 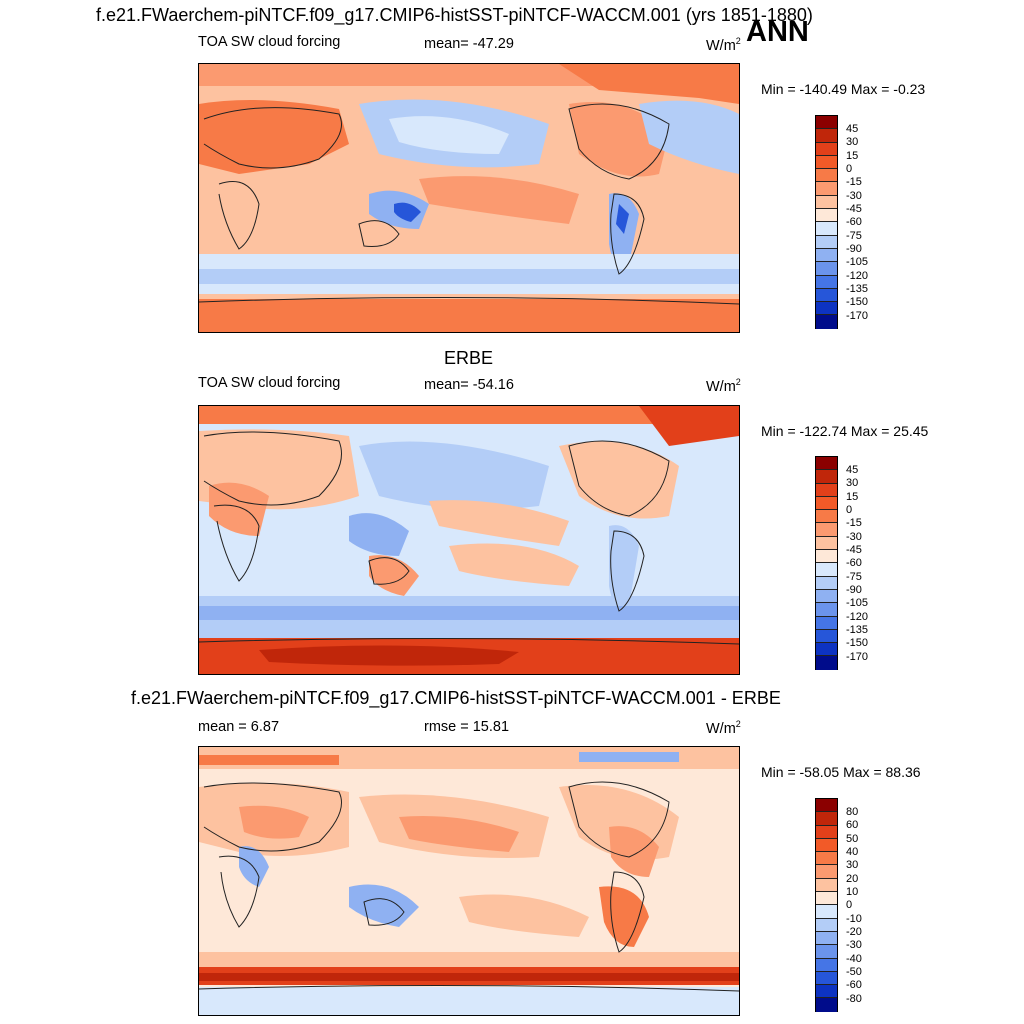 What do you see at coordinates (269, 383) in the screenshot?
I see `panel2-variable-label: TOA SW cloud forcing` at bounding box center [269, 383].